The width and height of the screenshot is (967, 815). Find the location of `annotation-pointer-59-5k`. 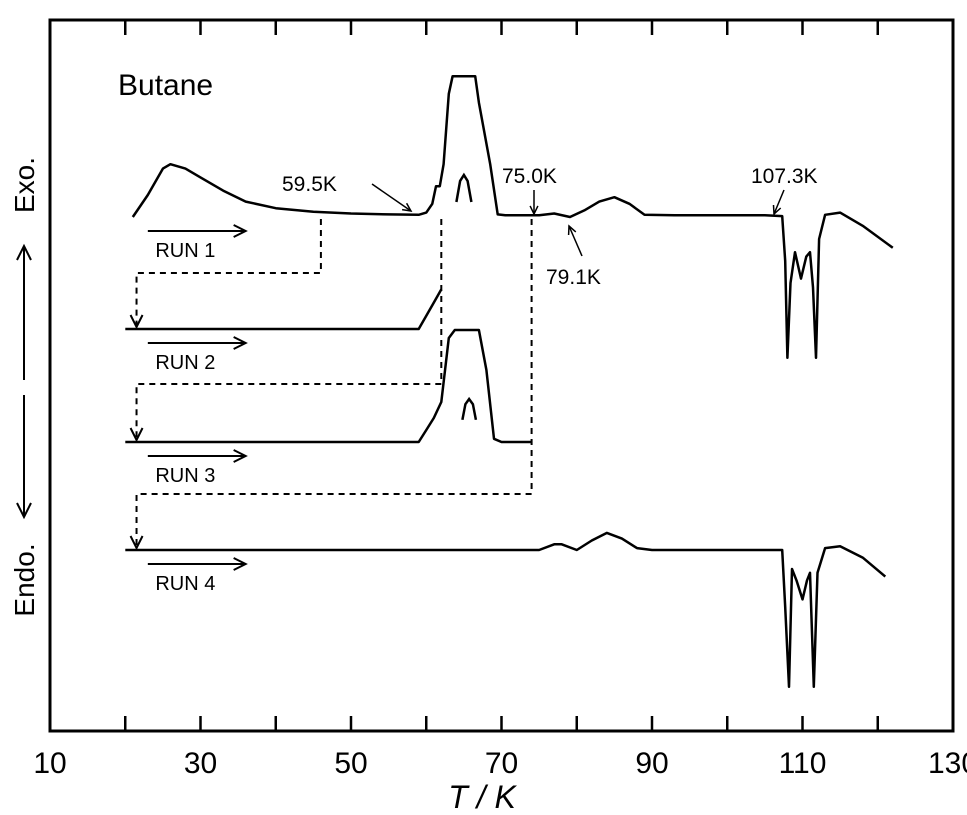

annotation-pointer-59-5k is located at coordinates (391, 197).